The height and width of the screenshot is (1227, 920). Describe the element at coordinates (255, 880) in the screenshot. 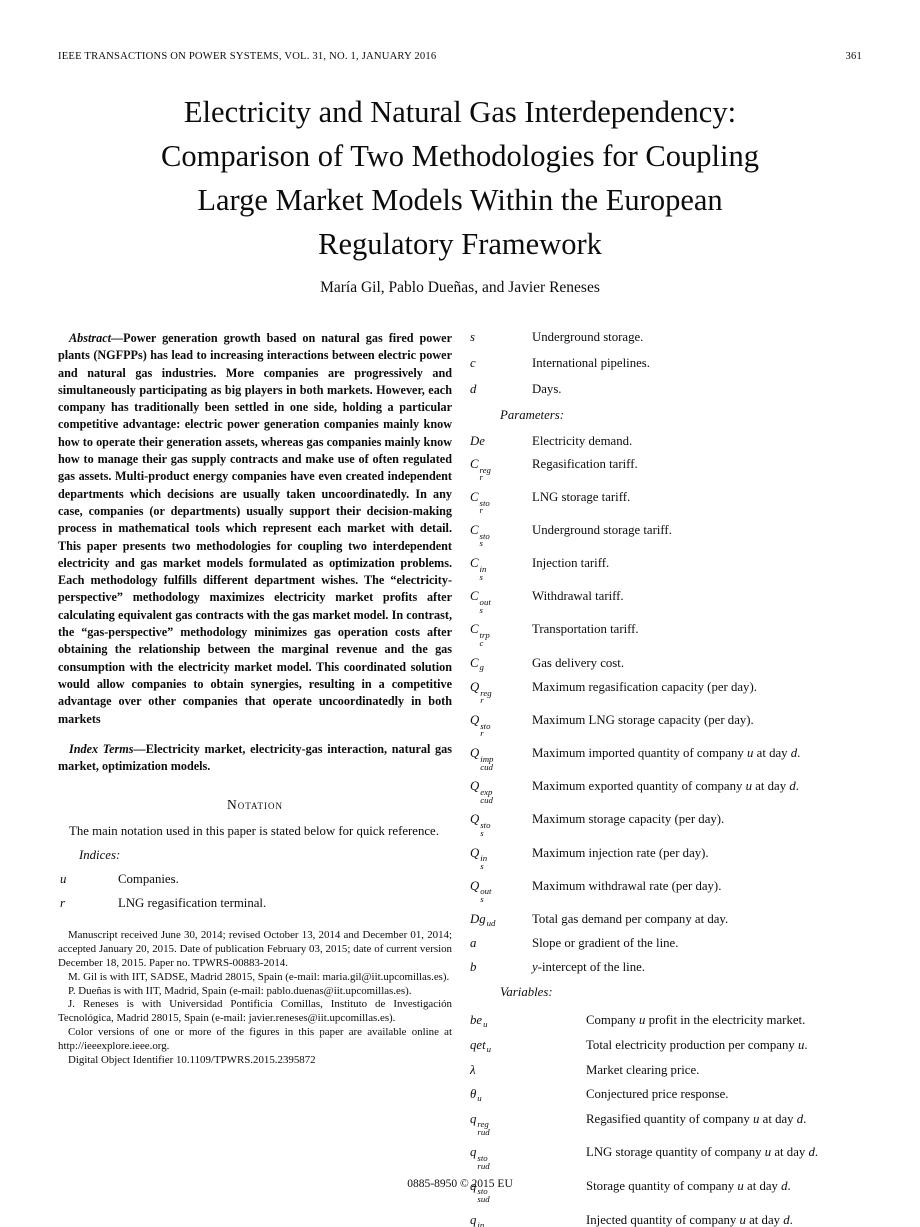

I see `notation-row: u Companies.` at that location.